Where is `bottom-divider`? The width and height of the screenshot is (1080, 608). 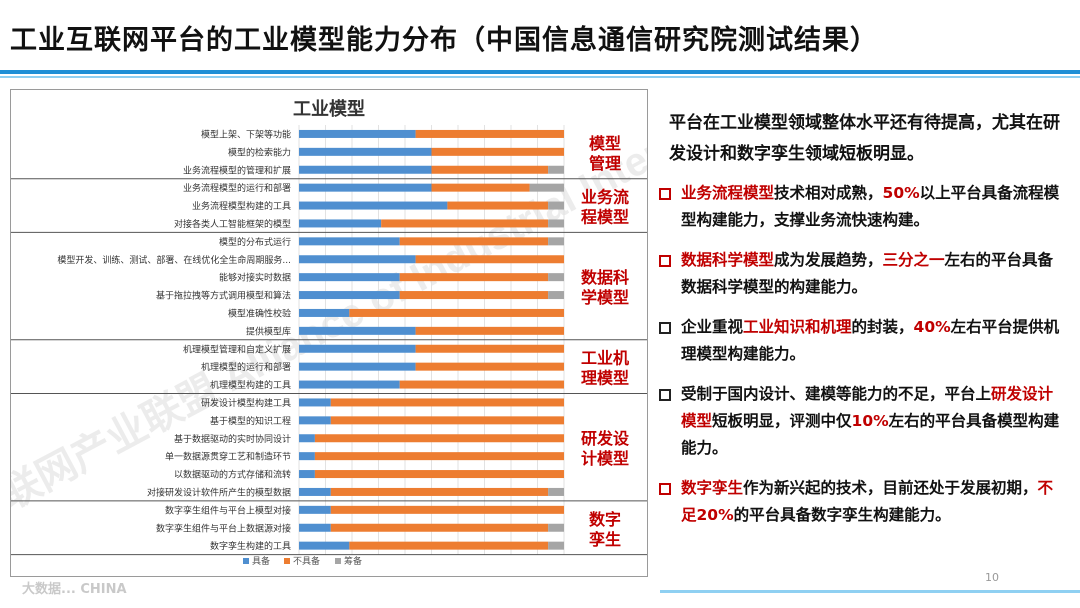
bottom-divider is located at coordinates (870, 591).